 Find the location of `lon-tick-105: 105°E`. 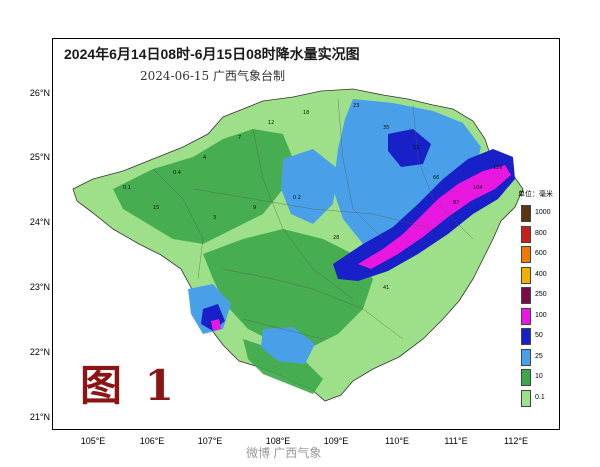

lon-tick-105: 105°E is located at coordinates (93, 441).